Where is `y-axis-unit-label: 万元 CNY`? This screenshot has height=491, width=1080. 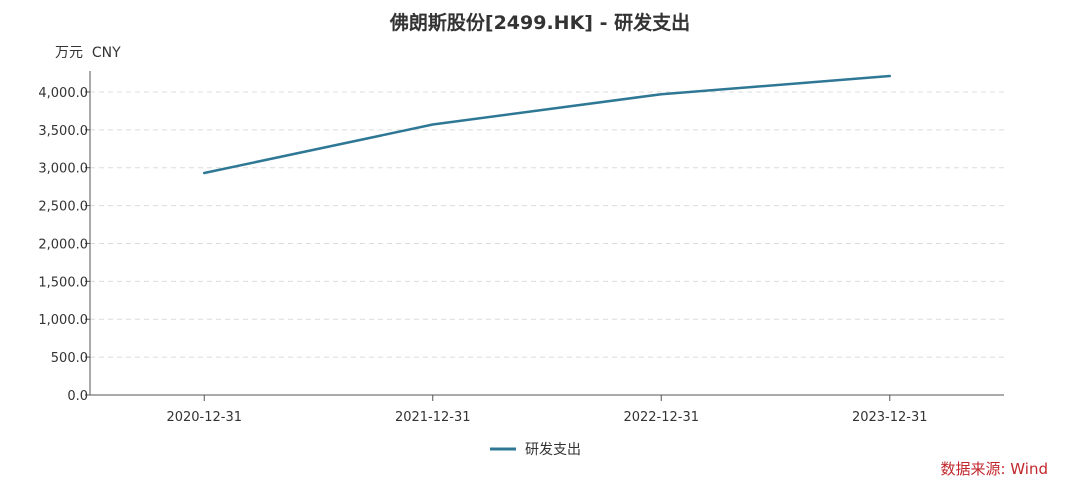
y-axis-unit-label: 万元 CNY is located at coordinates (88, 53).